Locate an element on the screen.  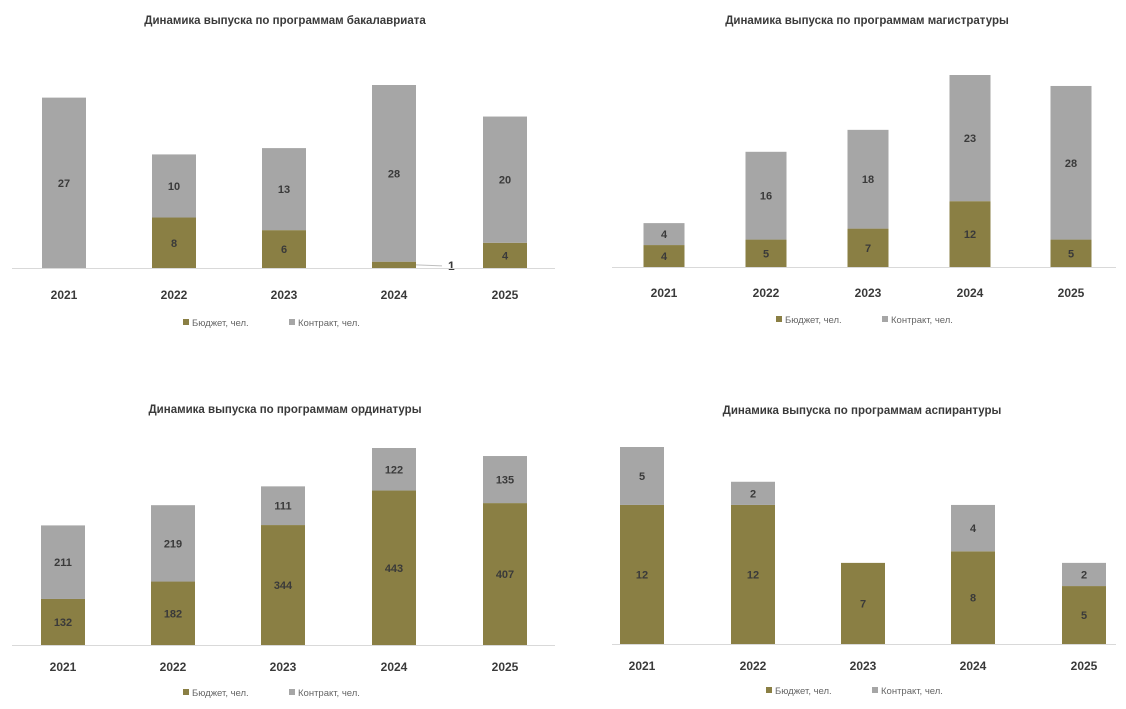
data-label: 219 is located at coordinates (173, 544).